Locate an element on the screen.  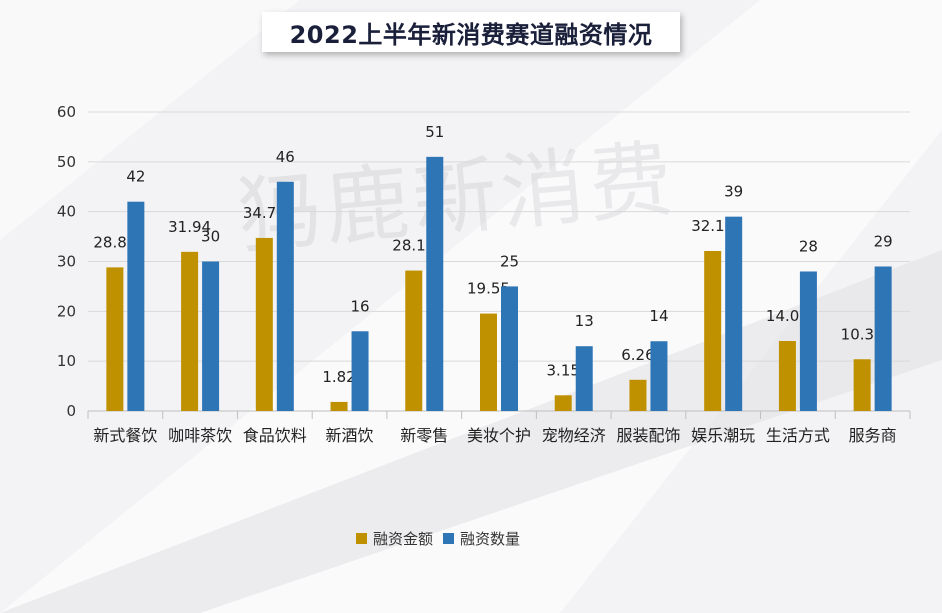
data-label: 30 is located at coordinates (210, 237).